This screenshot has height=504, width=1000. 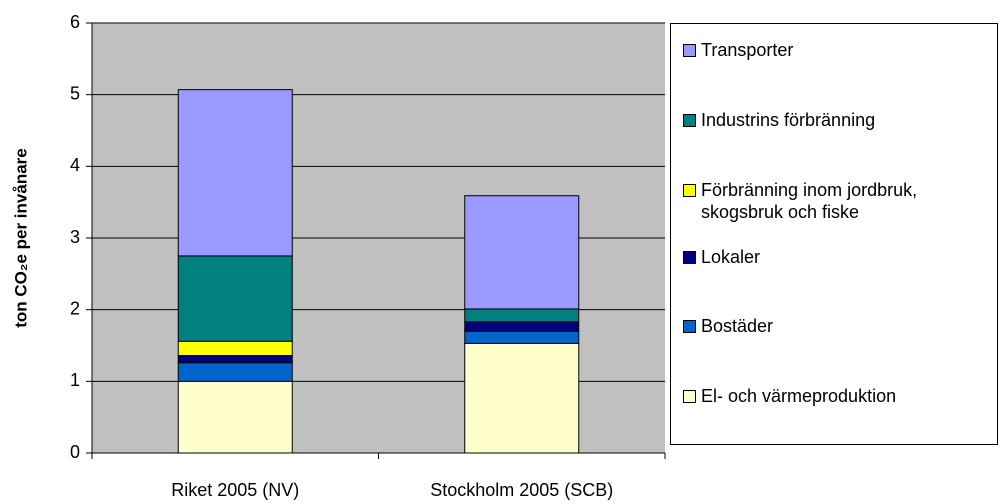 What do you see at coordinates (75, 452) in the screenshot?
I see `y-tick-label: 0` at bounding box center [75, 452].